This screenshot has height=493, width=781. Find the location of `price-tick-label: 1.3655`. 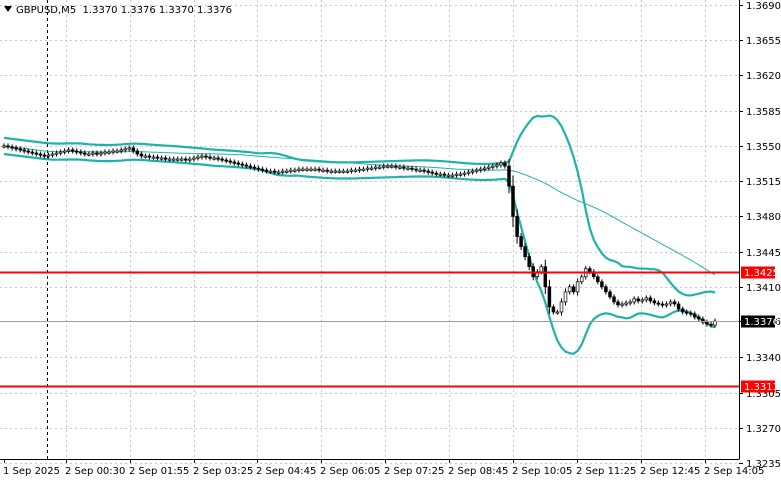

price-tick-label: 1.3655 is located at coordinates (763, 41).